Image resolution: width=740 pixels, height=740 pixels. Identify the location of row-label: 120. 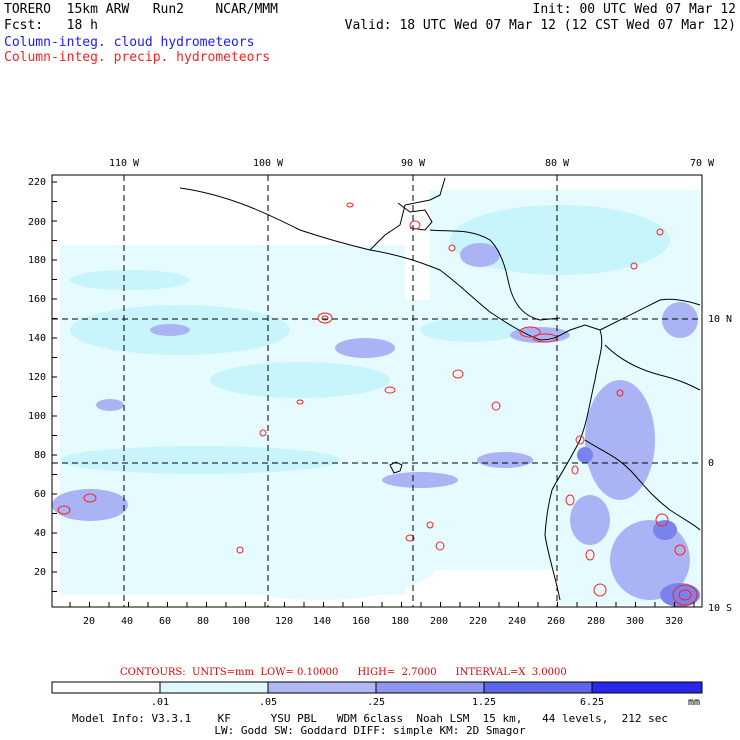
(37, 377).